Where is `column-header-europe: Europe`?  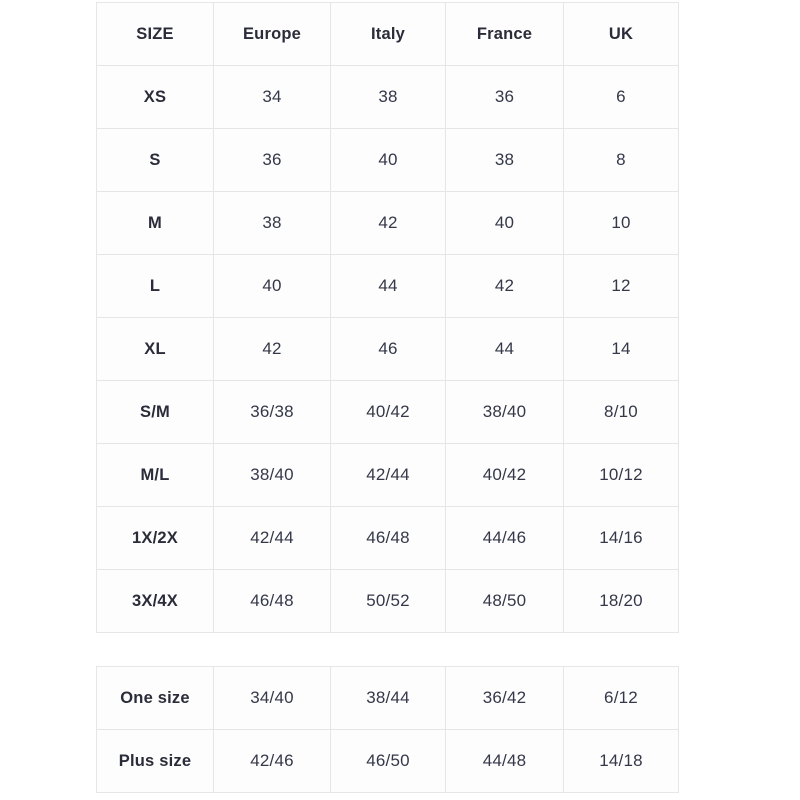
column-header-europe: Europe is located at coordinates (272, 34).